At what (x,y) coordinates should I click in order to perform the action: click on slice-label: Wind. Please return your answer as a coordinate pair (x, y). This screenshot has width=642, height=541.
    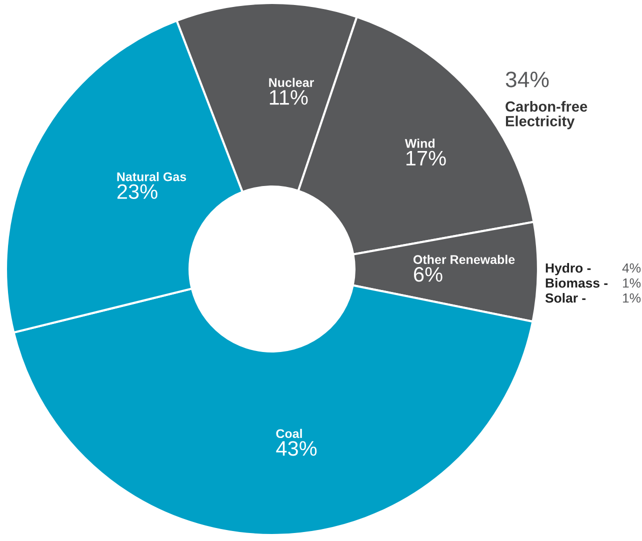
    Looking at the image, I should click on (419, 143).